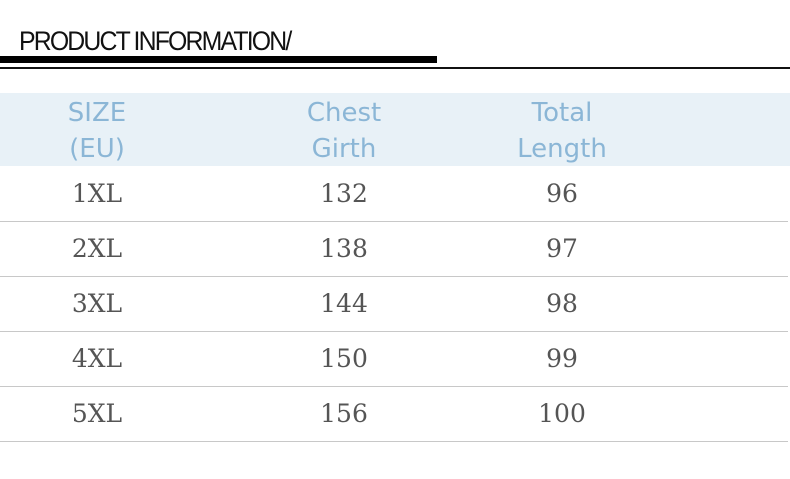 The image size is (790, 479). Describe the element at coordinates (218, 59) in the screenshot. I see `title-underline-bar` at that location.